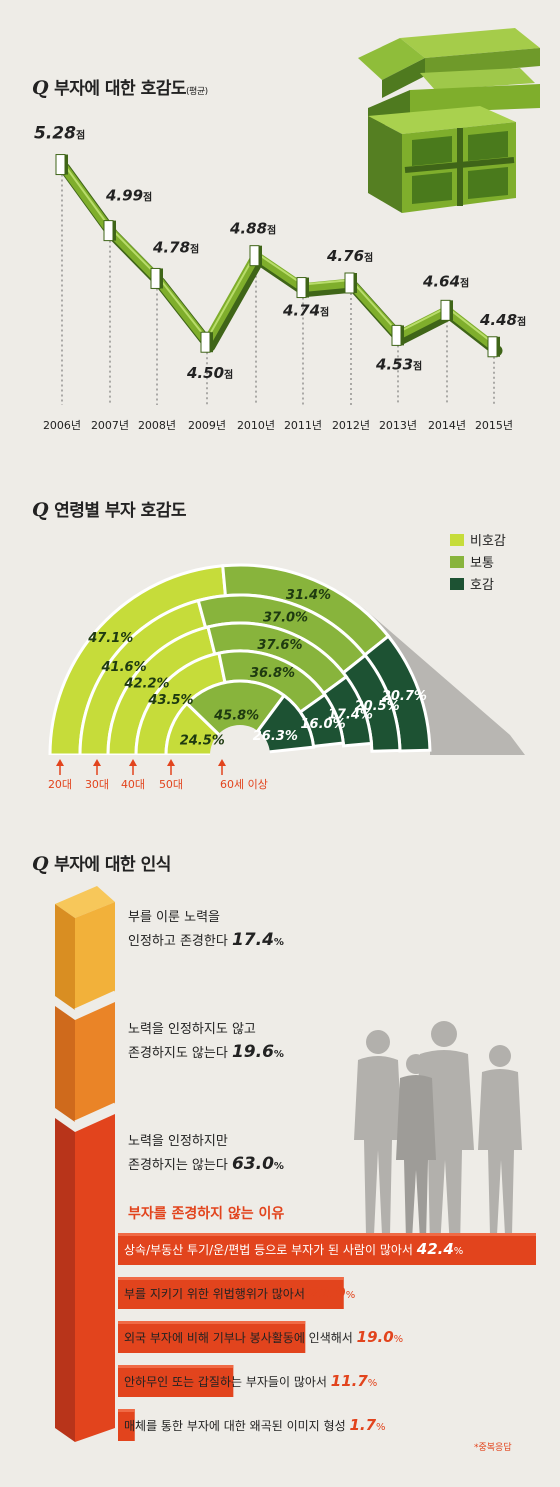 This screenshot has height=1487, width=560. What do you see at coordinates (293, 1249) in the screenshot?
I see `reason-label: 상속/부동산 투기/운/편법 등으로 부자가 된 사람이 많아서 42.4%` at bounding box center [293, 1249].